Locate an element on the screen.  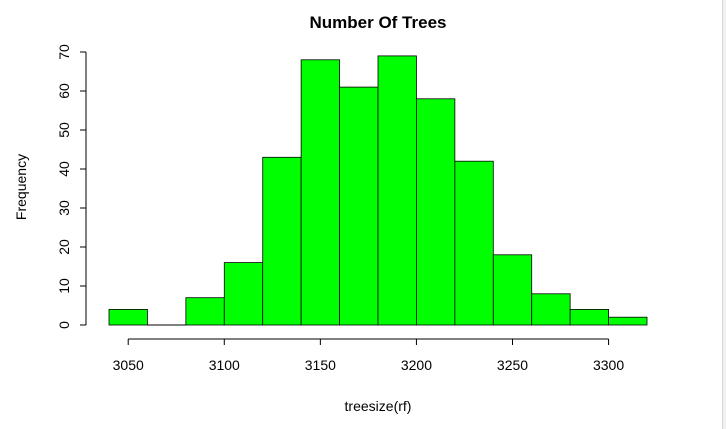
chart-title: Number Of Trees is located at coordinates (378, 22).